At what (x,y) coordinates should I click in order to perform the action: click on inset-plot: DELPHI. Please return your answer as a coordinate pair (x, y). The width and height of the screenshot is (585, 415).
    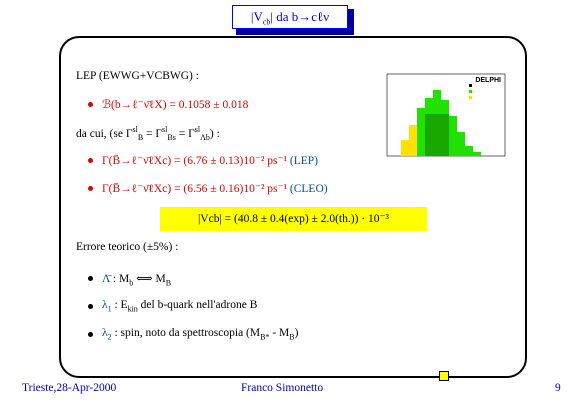
    Looking at the image, I should click on (446, 115).